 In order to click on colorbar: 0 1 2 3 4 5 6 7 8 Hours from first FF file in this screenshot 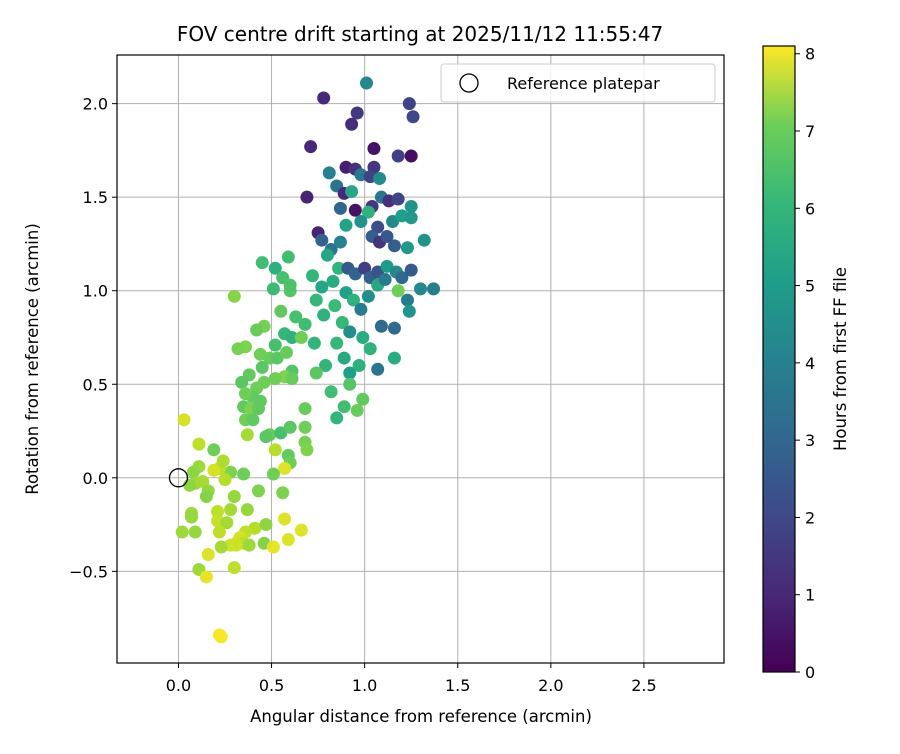, I will do `click(806, 363)`.